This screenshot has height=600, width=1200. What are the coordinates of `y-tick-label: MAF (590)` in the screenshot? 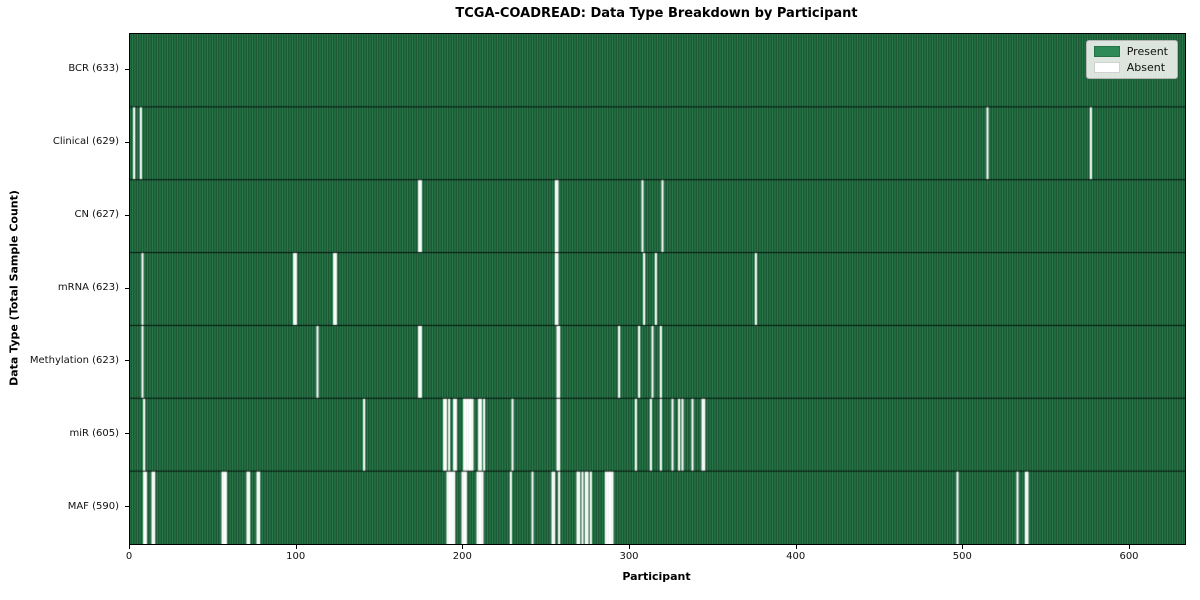 It's located at (93, 506).